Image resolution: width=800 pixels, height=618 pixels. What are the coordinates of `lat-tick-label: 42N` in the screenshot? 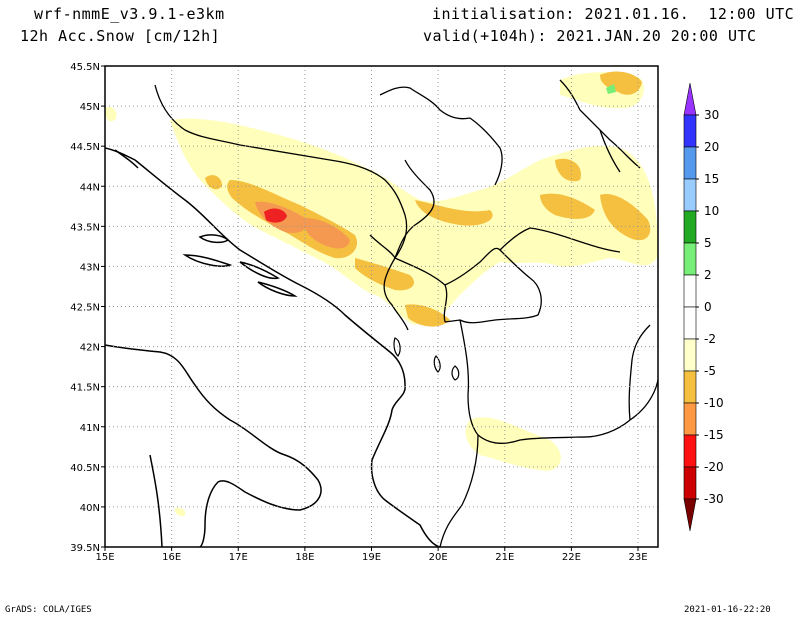 It's located at (90, 348).